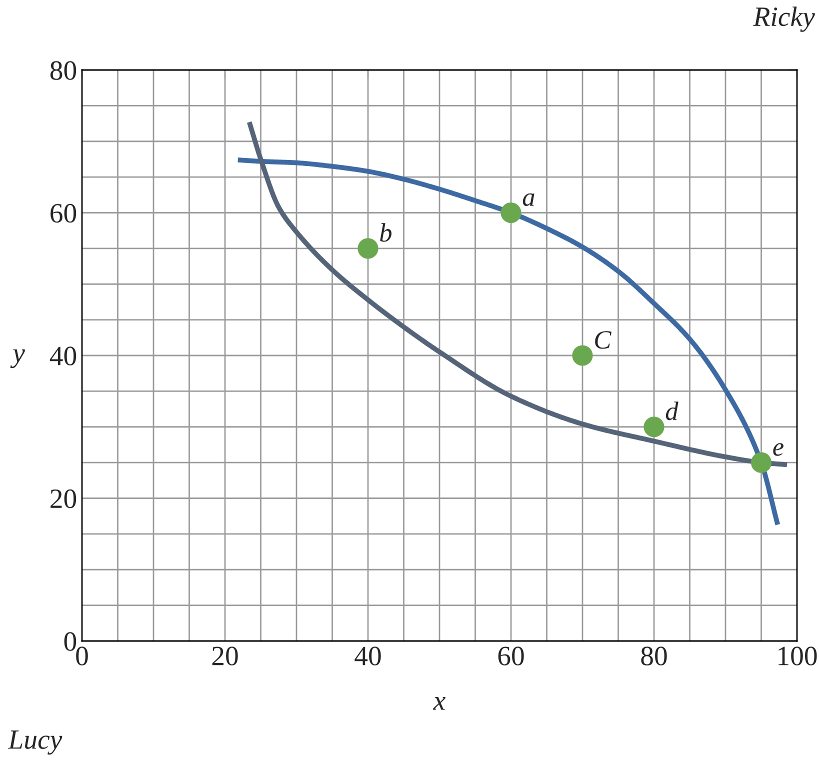  What do you see at coordinates (511, 656) in the screenshot?
I see `x-tick-label: 60` at bounding box center [511, 656].